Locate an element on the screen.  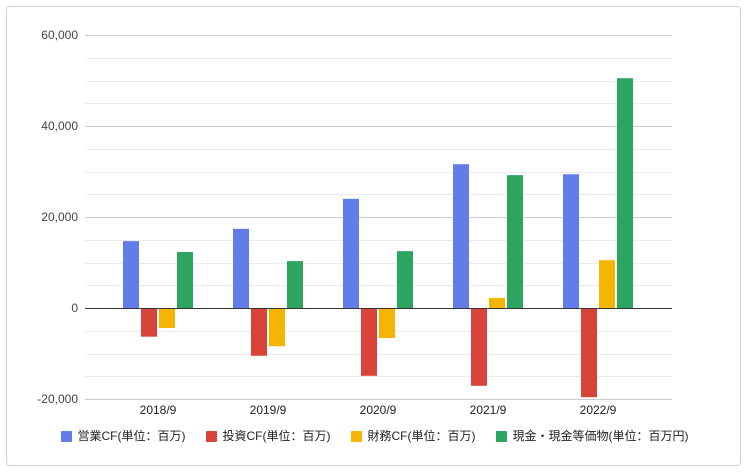
x-tick-label: 2020/9 is located at coordinates (378, 410).